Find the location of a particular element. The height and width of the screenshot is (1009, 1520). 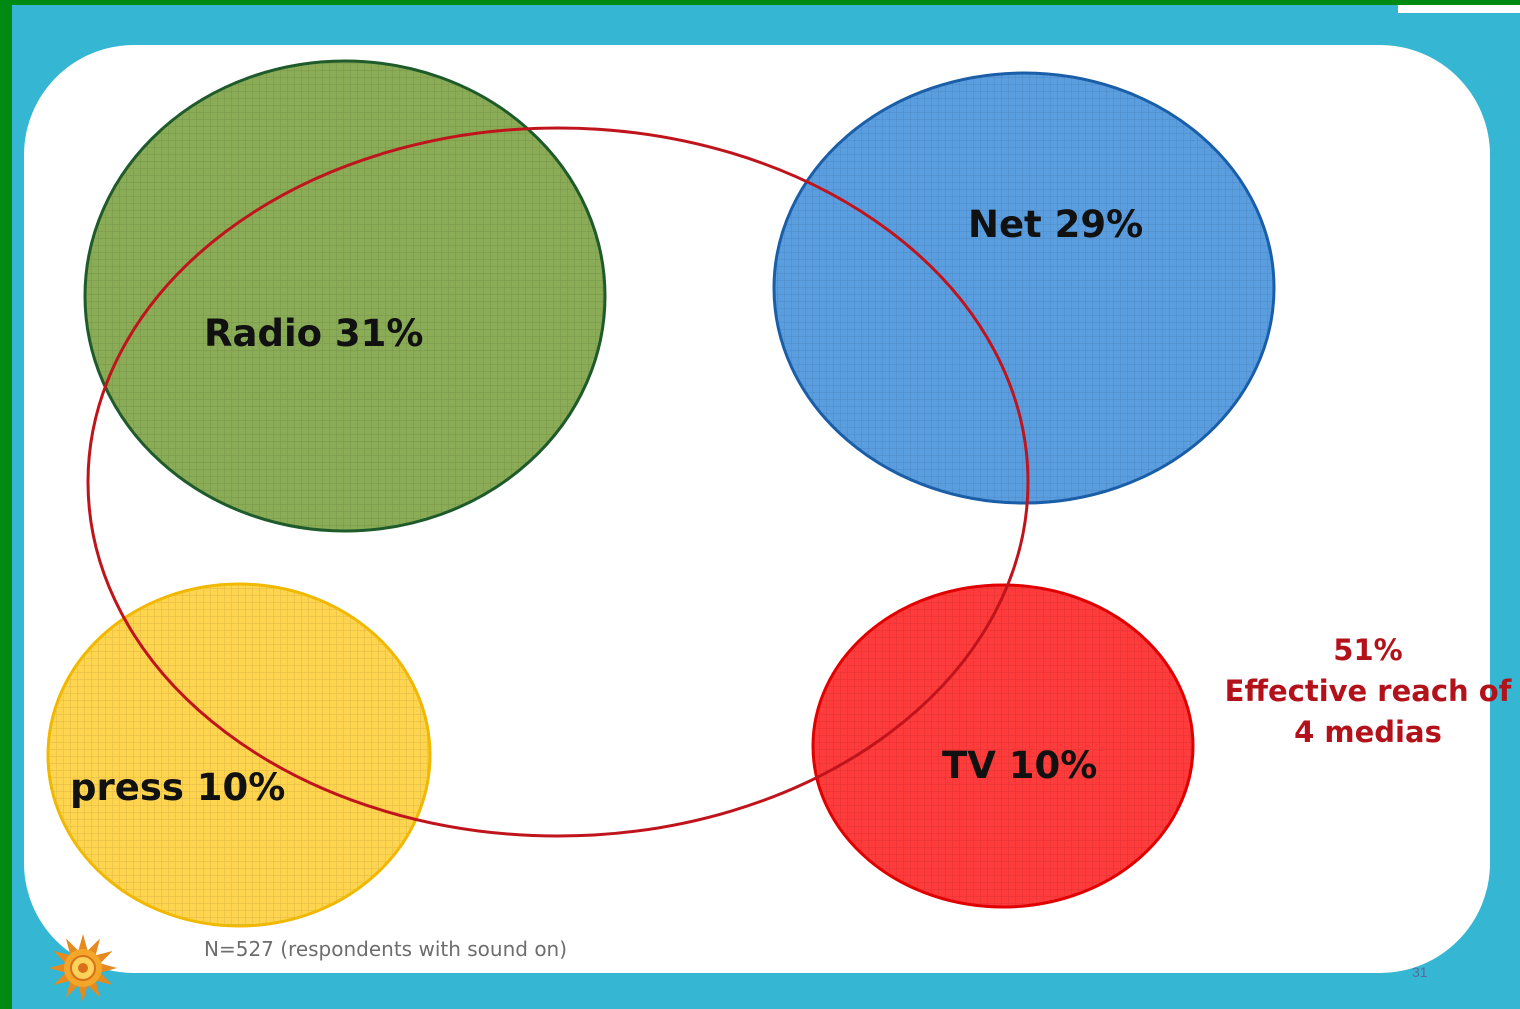

effective-reach-callout: 51% Effective reach of 4 medias is located at coordinates (1368, 691).